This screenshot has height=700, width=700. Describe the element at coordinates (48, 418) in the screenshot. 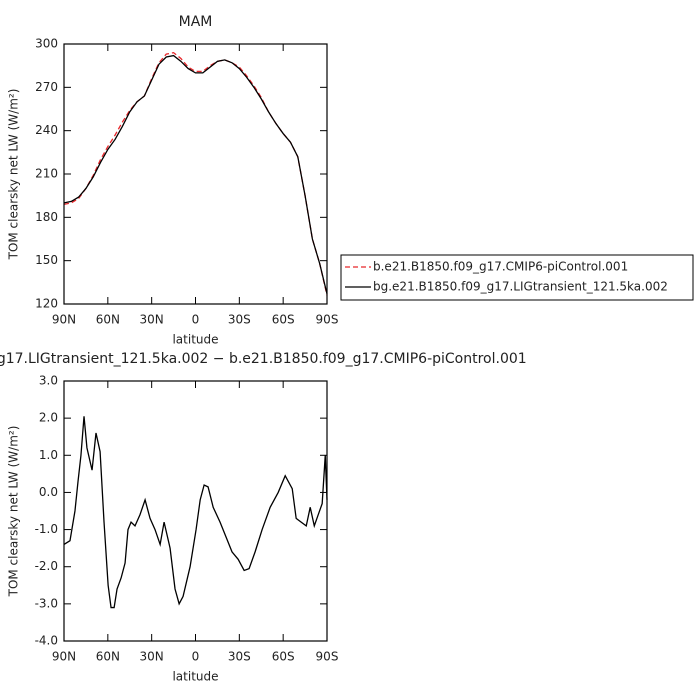

I see `y-tick-label: 2.0` at that location.